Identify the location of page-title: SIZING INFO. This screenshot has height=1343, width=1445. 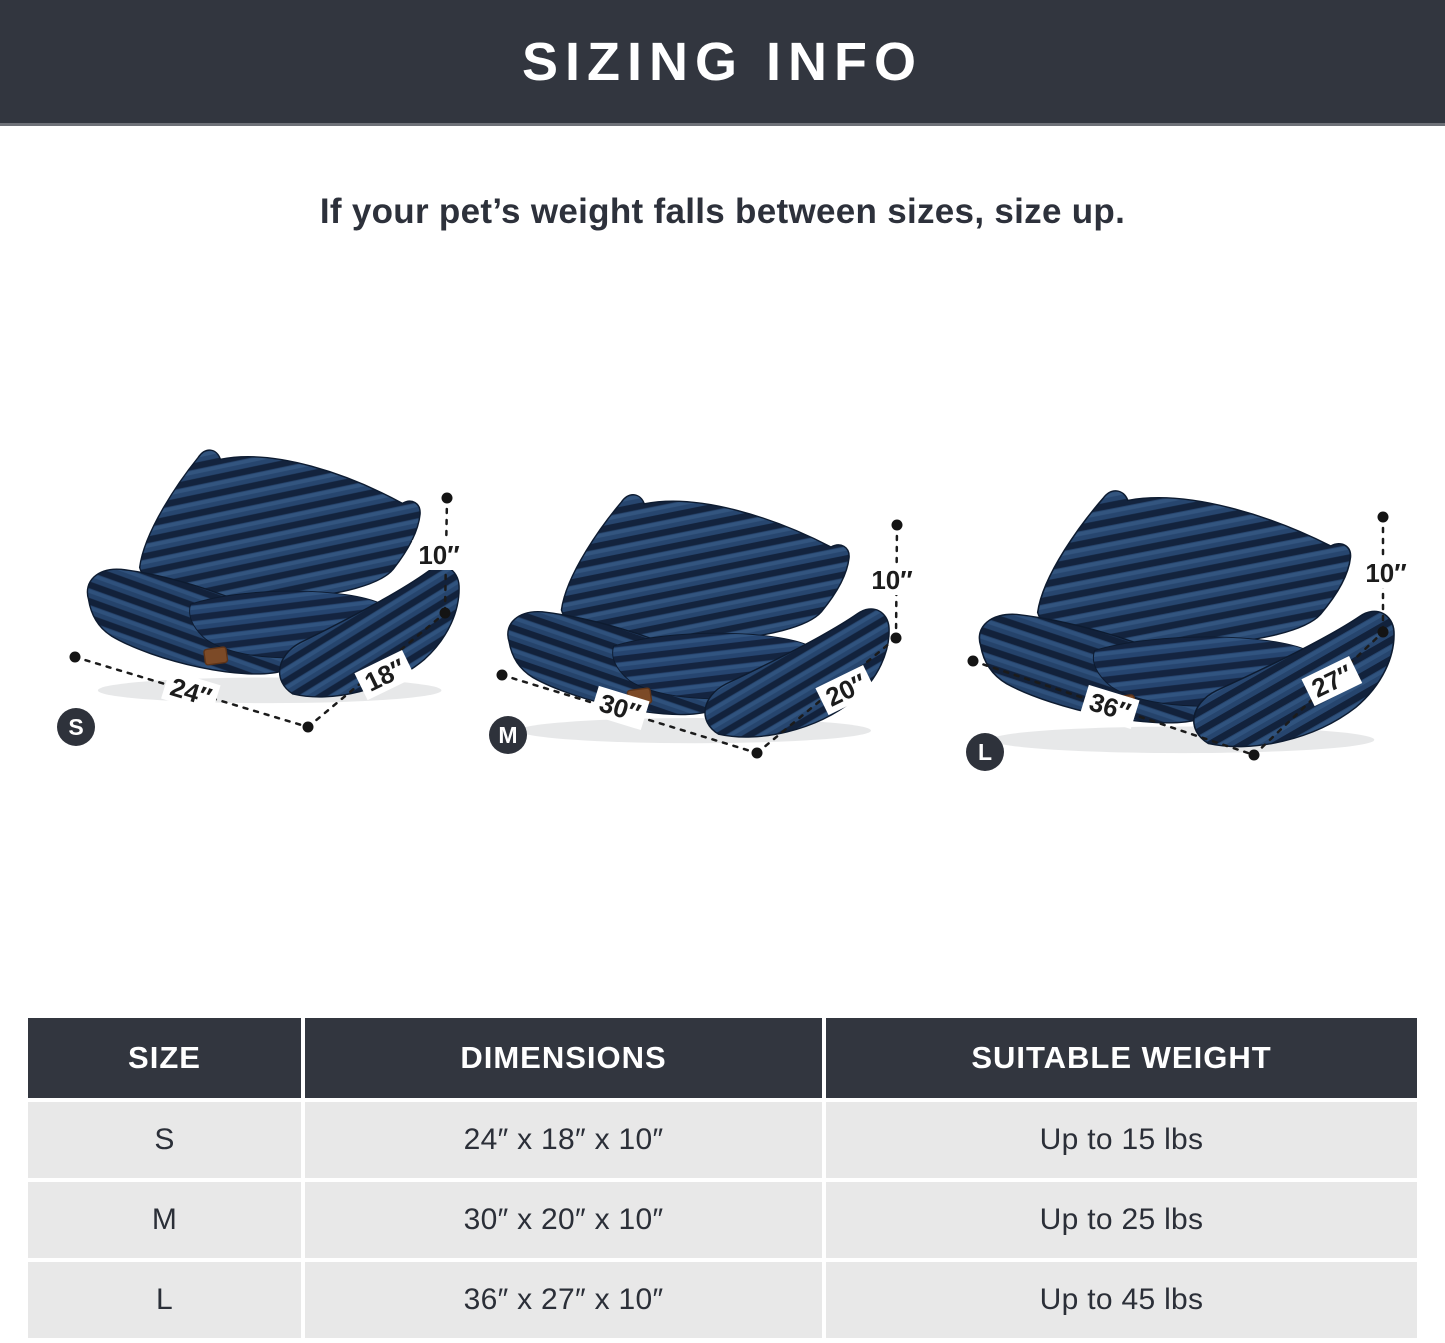
(722, 61).